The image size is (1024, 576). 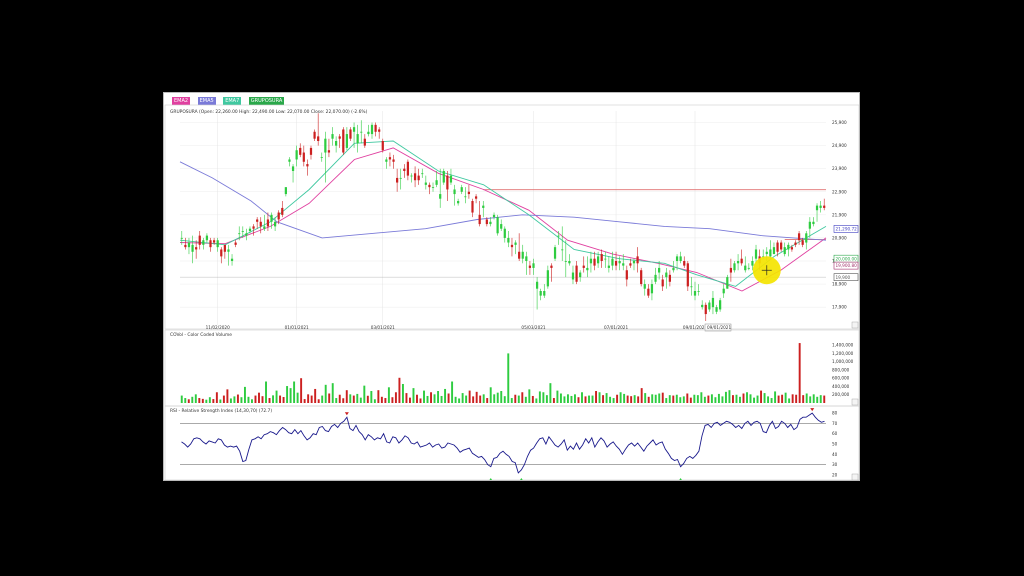 What do you see at coordinates (835, 474) in the screenshot?
I see `rsi-y-tick: 20` at bounding box center [835, 474].